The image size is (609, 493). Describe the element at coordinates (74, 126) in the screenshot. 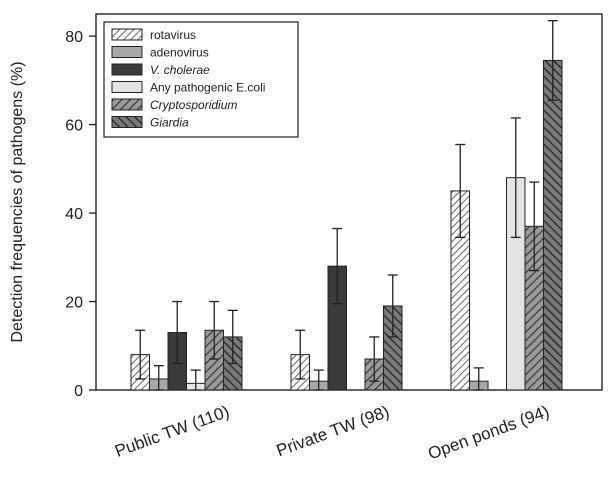

I see `y-tick-label: 60` at that location.